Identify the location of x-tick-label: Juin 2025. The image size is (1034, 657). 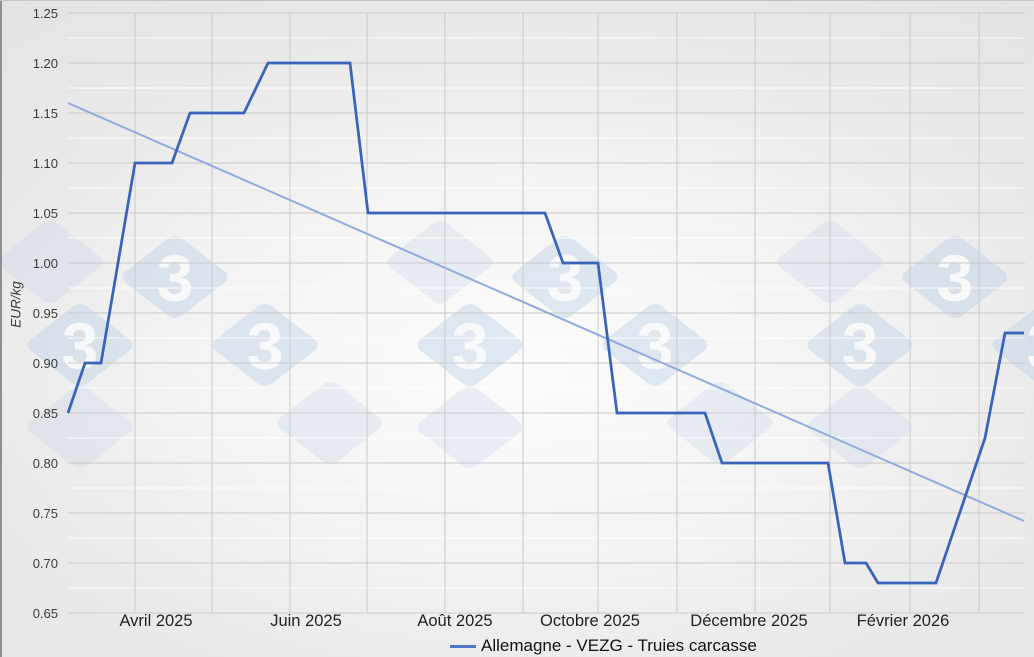
(306, 621).